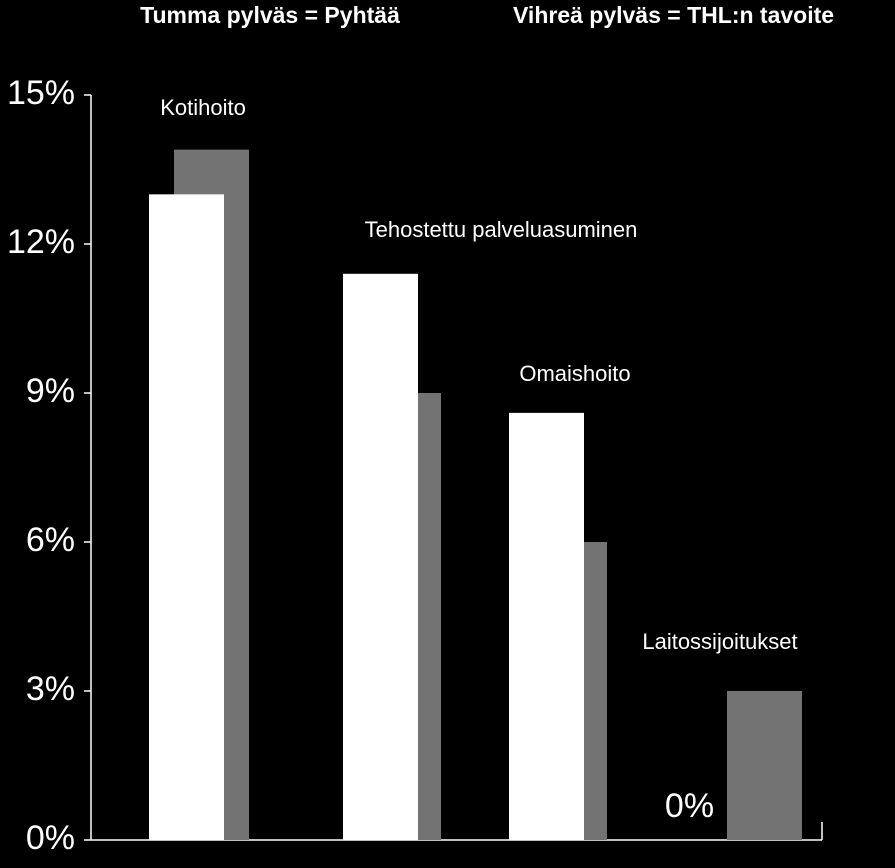 This screenshot has width=895, height=868. I want to click on y-tick-label: 15%, so click(41, 93).